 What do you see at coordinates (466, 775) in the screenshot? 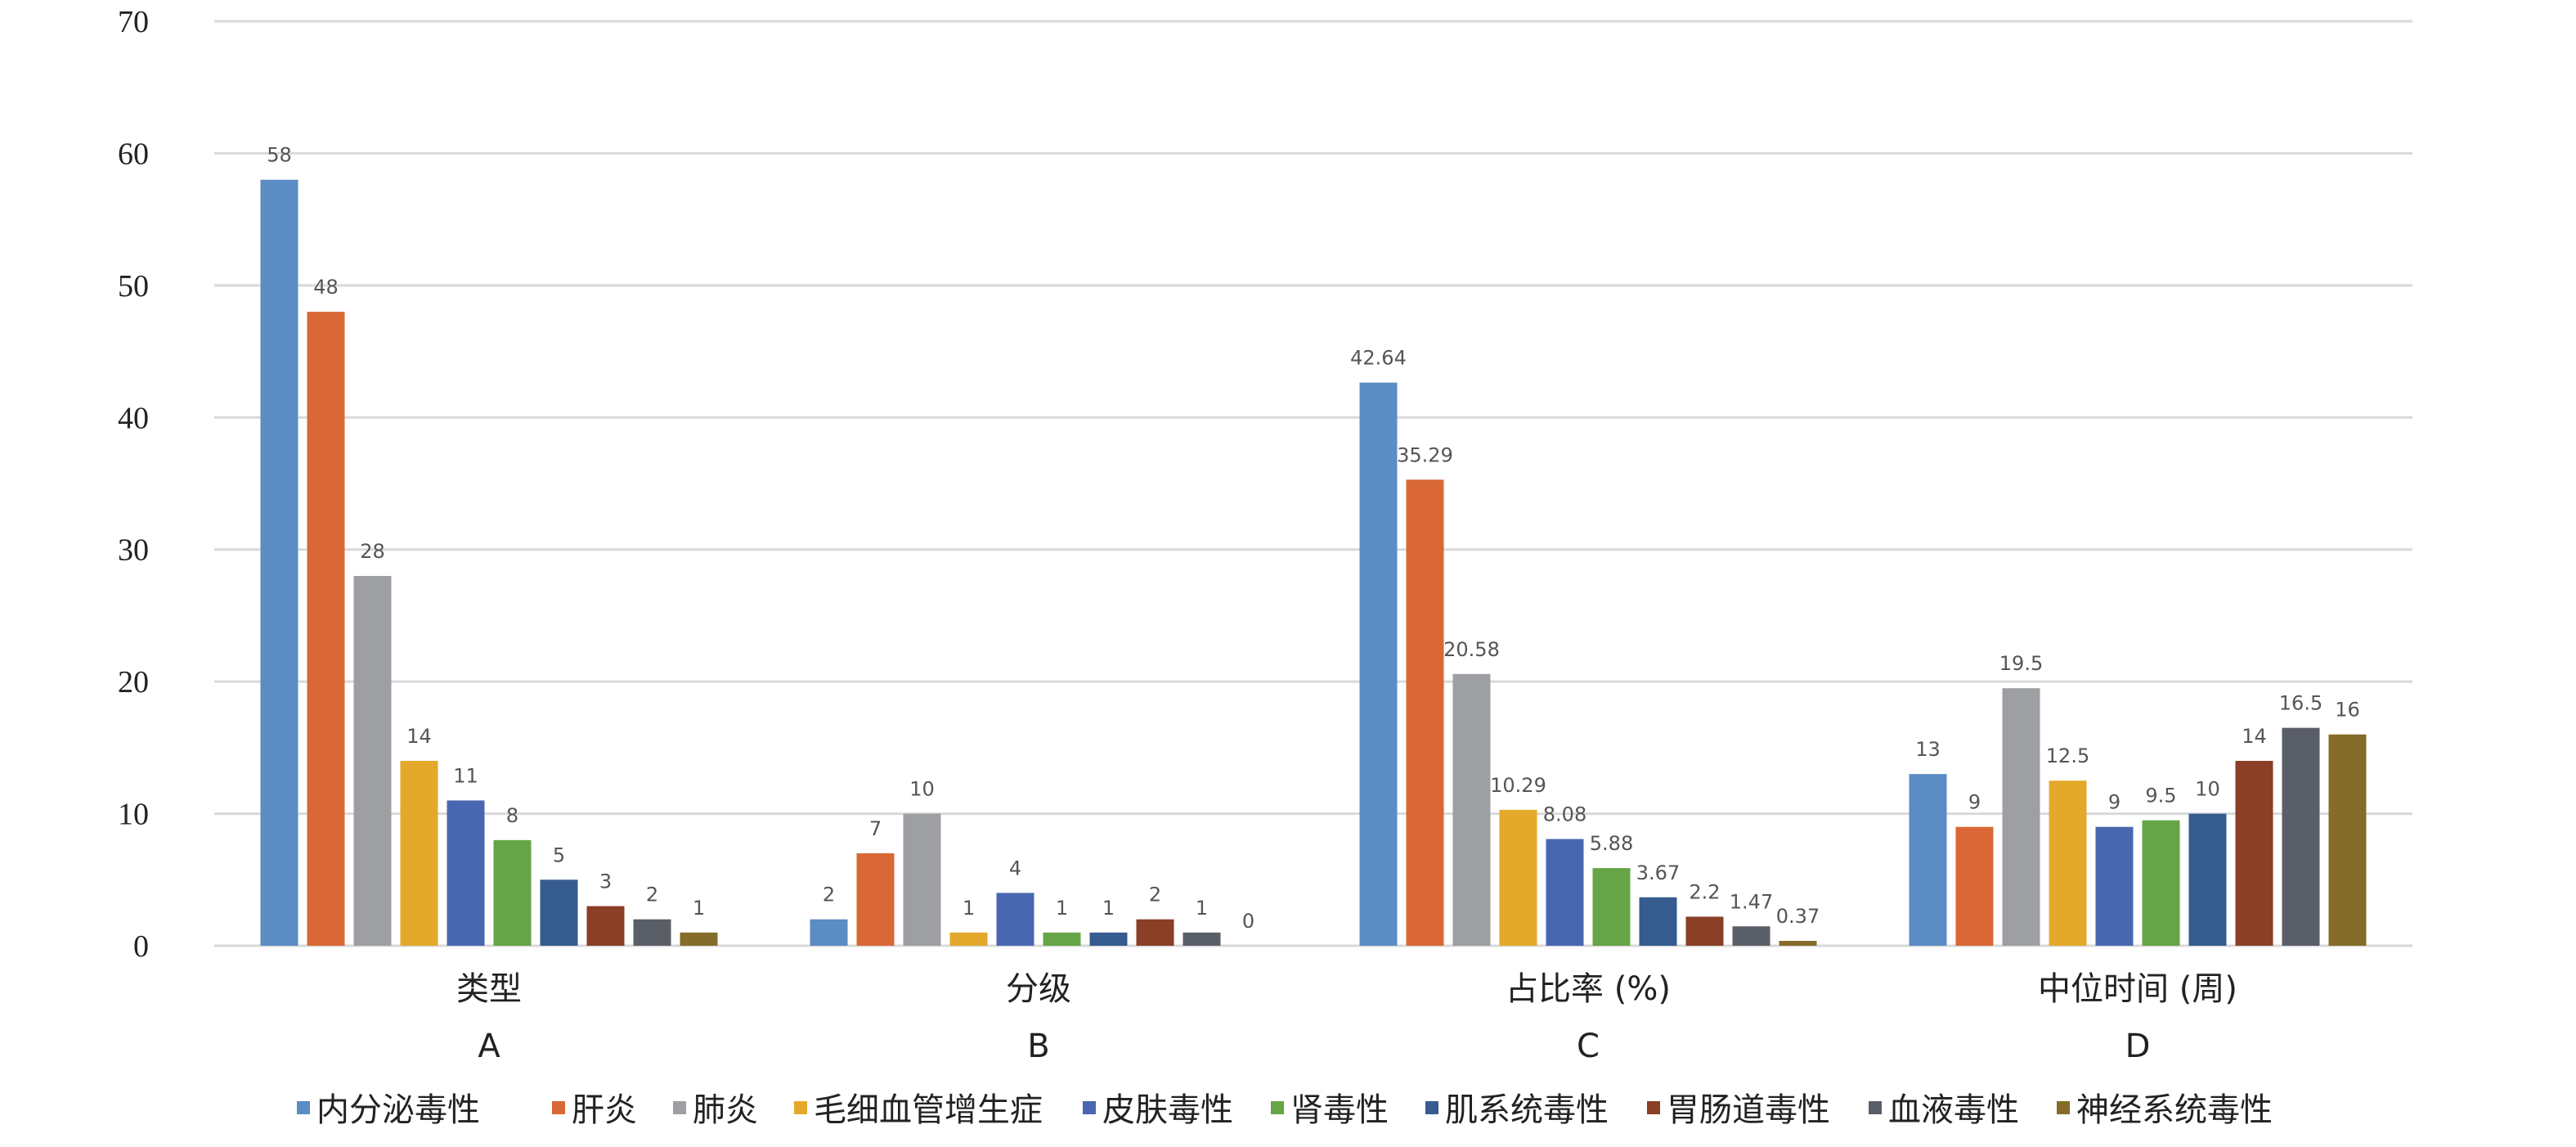
I see `data-label: 11` at bounding box center [466, 775].